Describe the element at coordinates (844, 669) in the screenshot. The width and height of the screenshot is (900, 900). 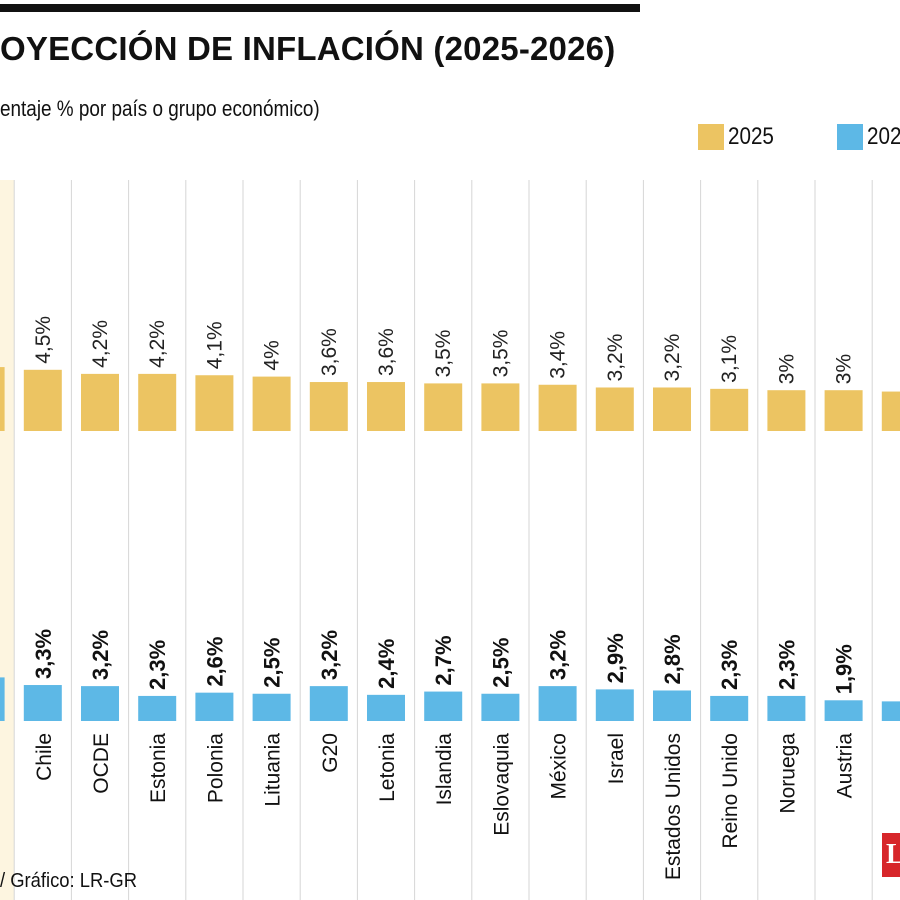
I see `label-2026-austria: 1,9%` at that location.